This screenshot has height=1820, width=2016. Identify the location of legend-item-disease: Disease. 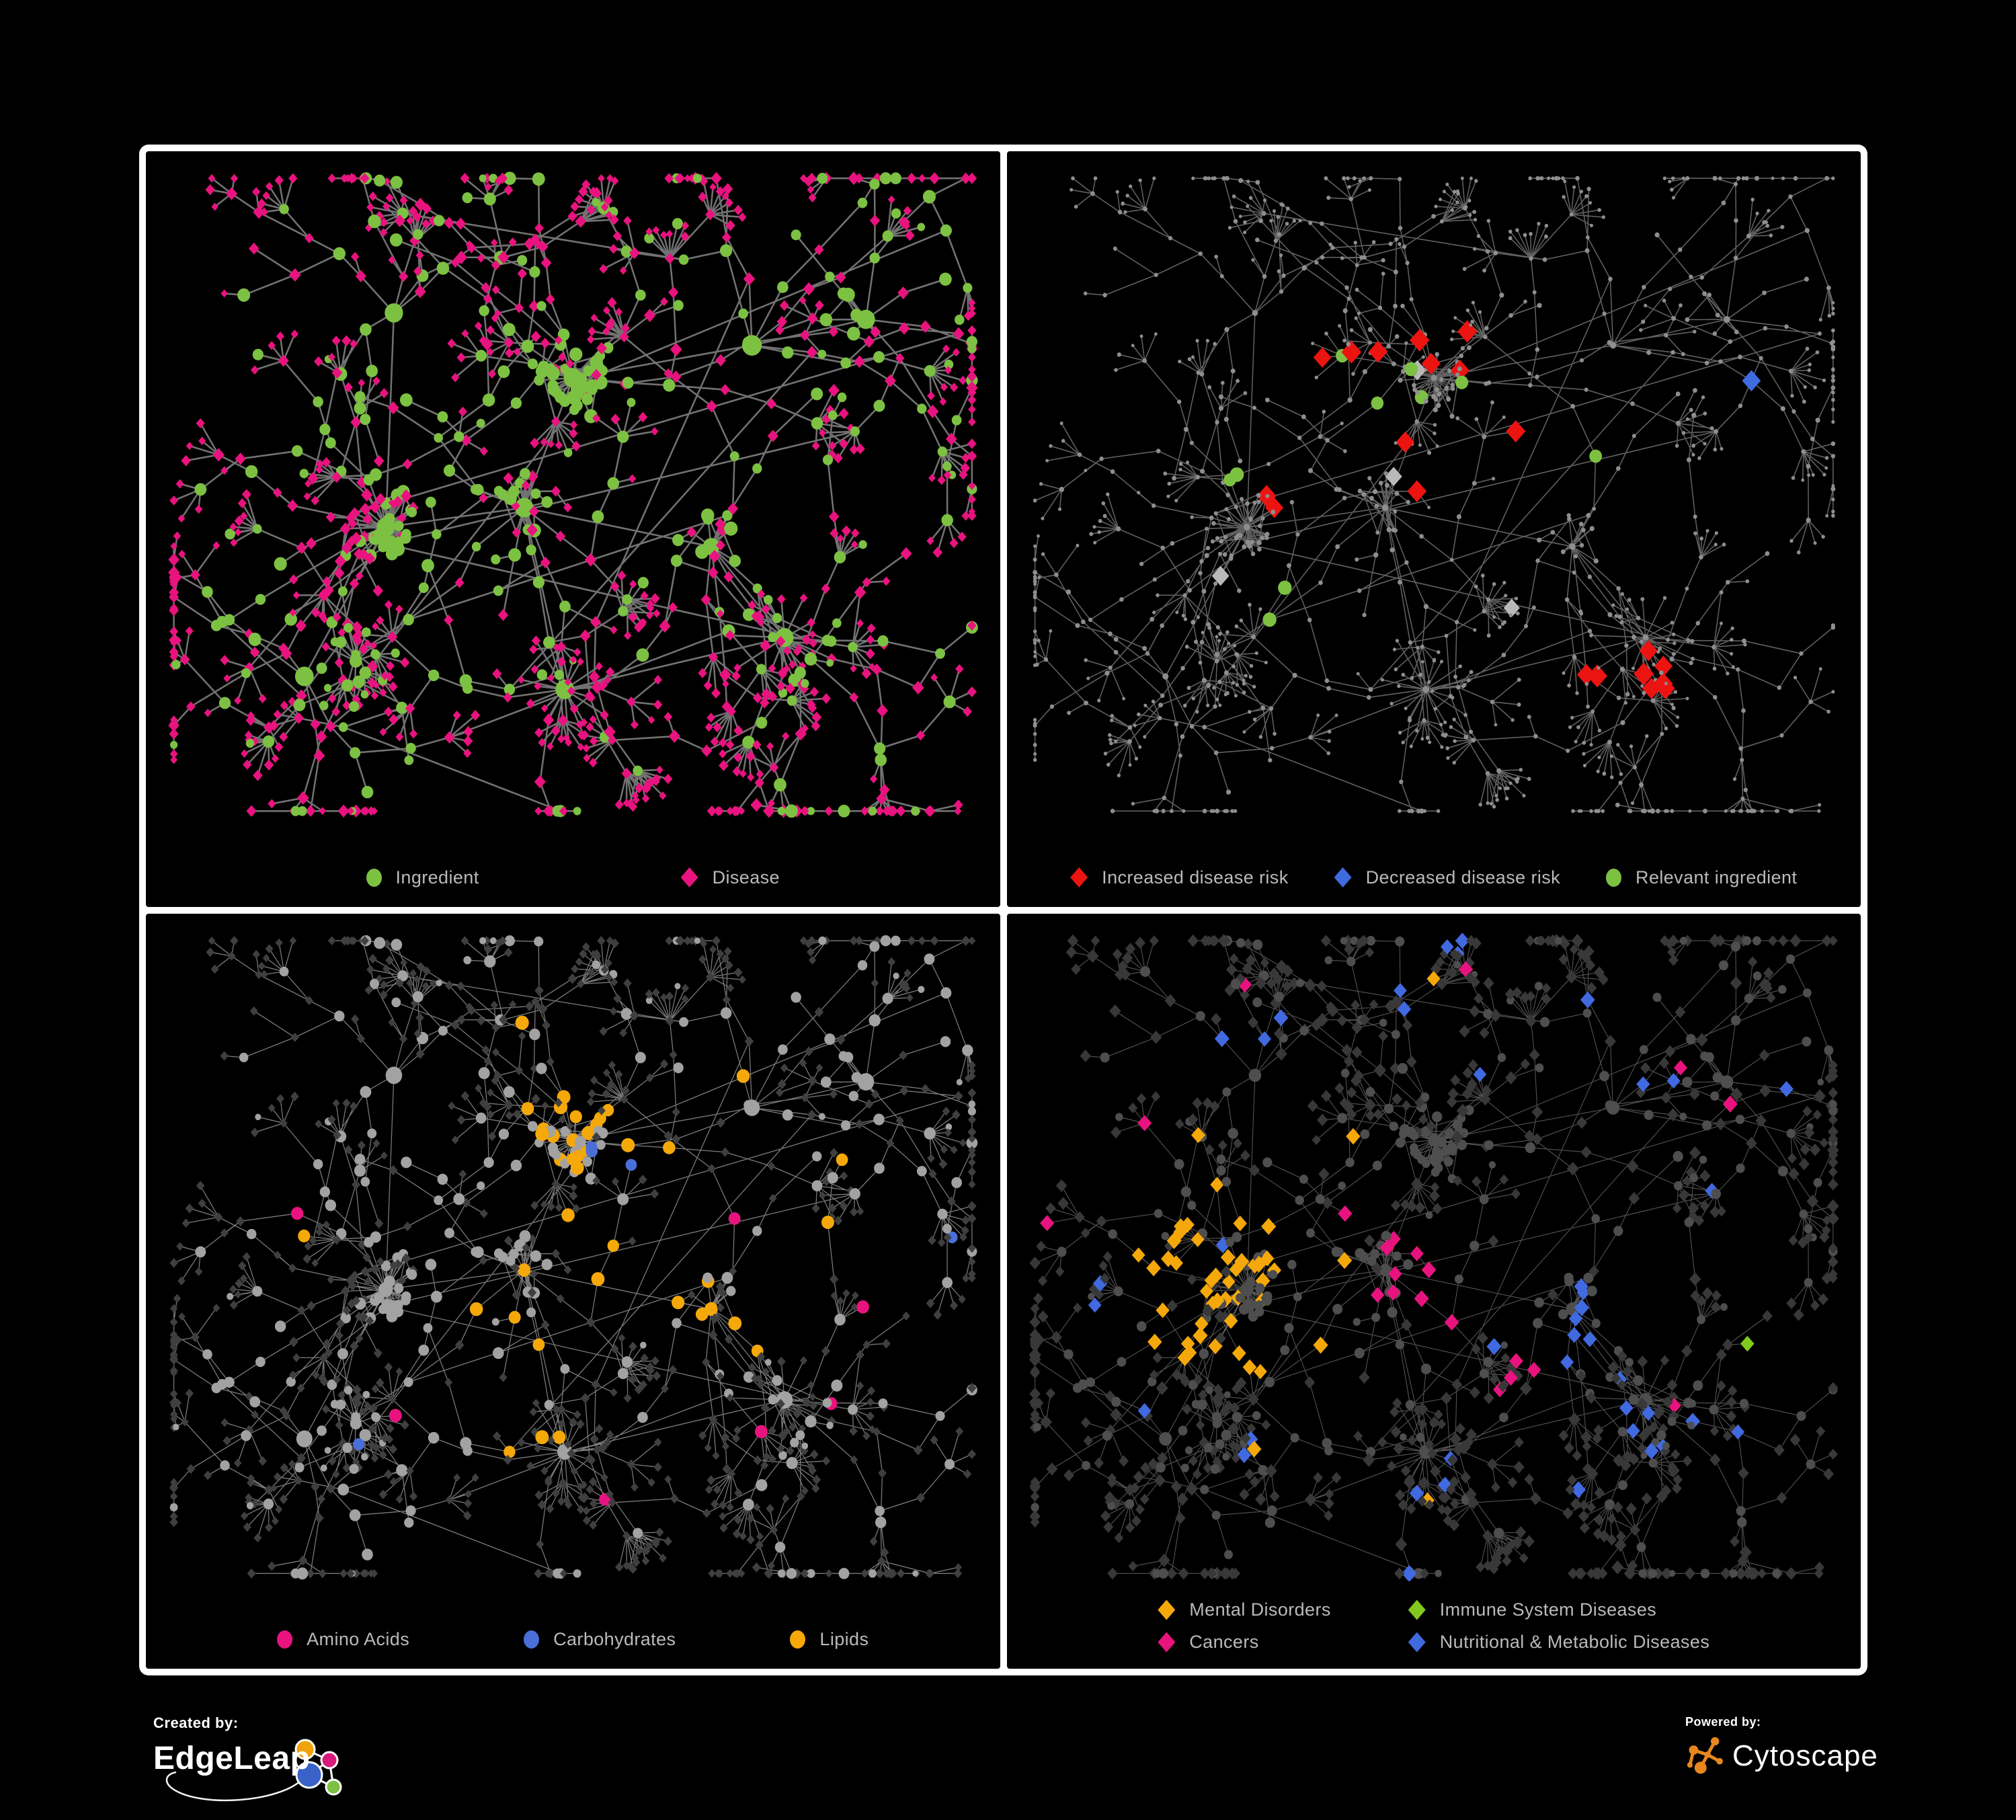
(730, 877).